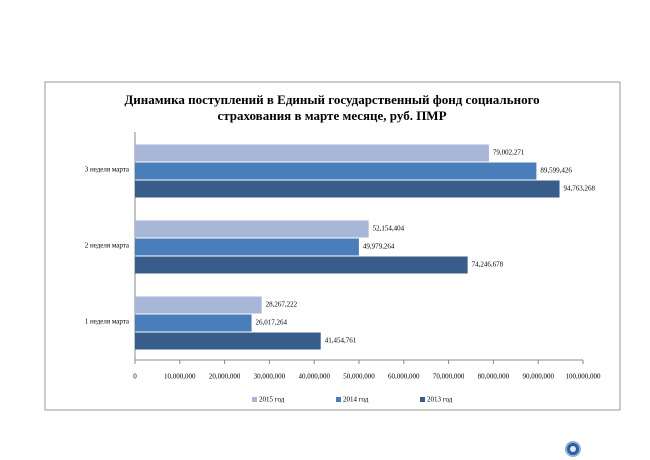  I want to click on x-tick-label: 100,000,000, so click(584, 377).